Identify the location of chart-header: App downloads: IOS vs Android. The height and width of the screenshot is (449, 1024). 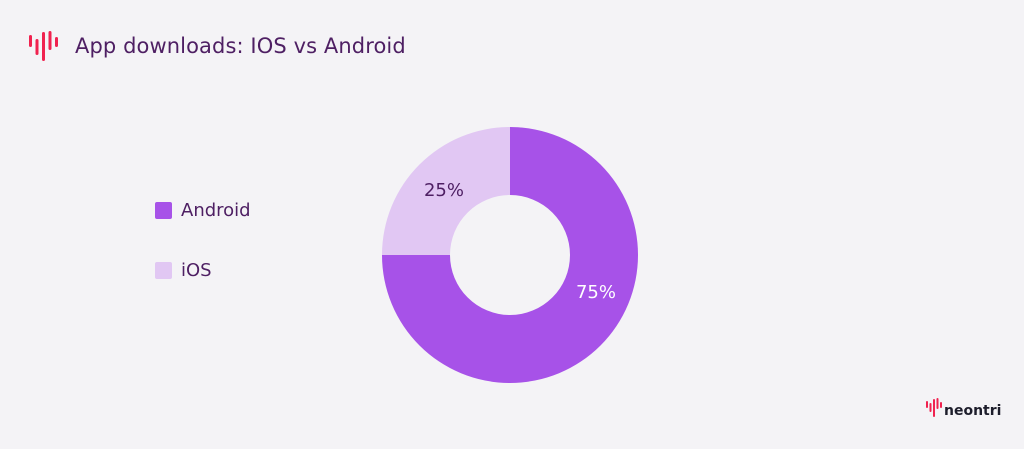
(217, 46).